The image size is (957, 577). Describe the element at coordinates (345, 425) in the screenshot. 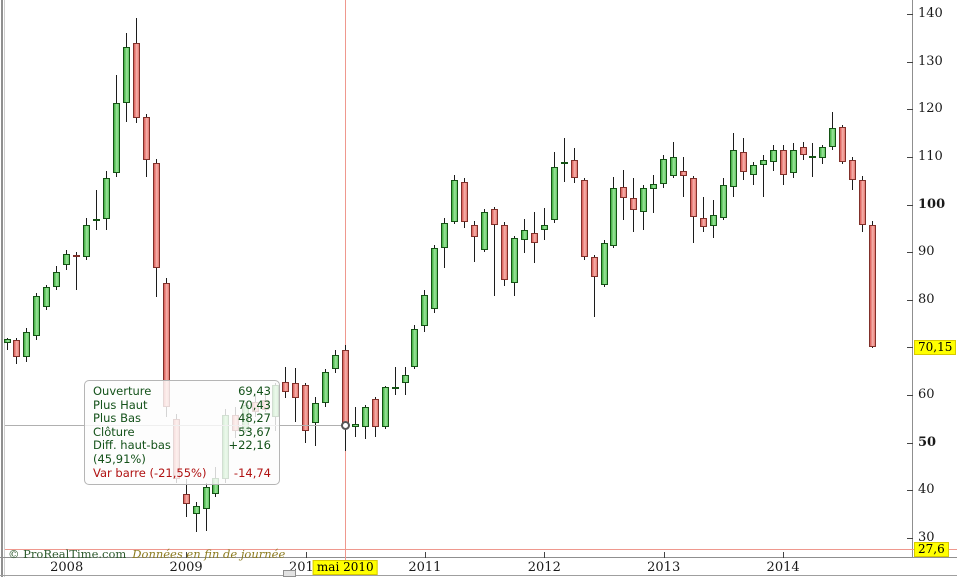

I see `selected-close-marker` at that location.